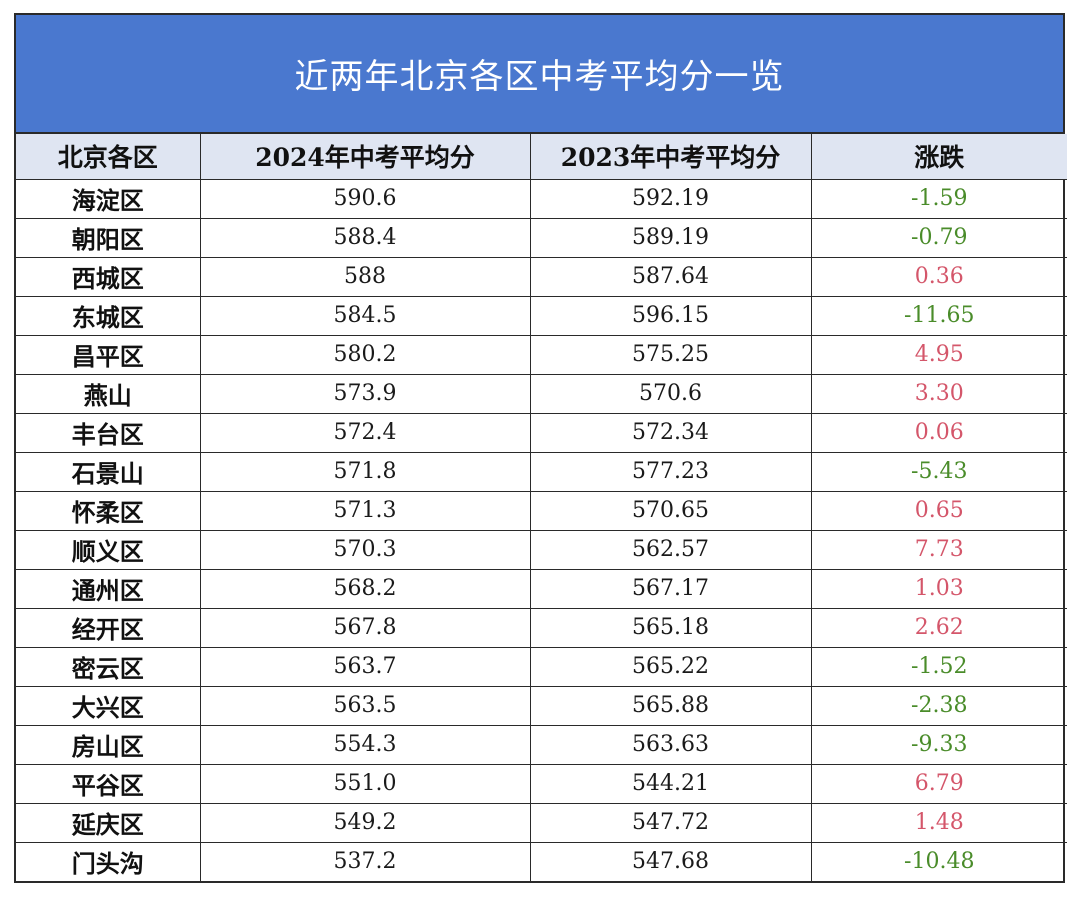 This screenshot has height=897, width=1080. I want to click on score-2023-cell: 562.57, so click(670, 549).